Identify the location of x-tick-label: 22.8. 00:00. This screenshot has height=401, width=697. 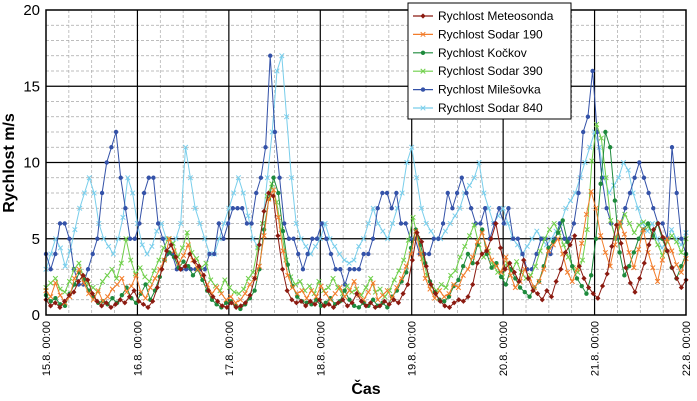
(687, 348).